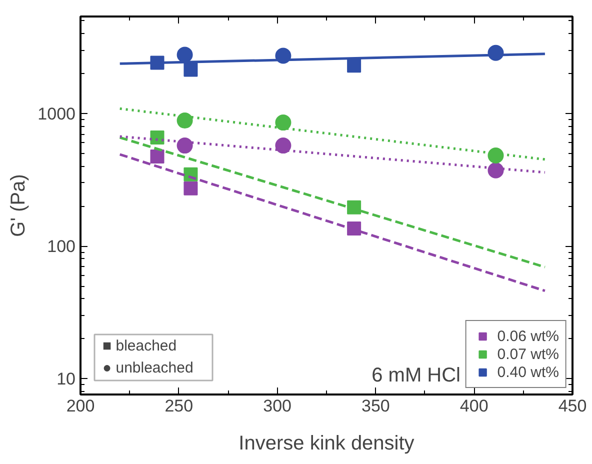  What do you see at coordinates (528, 336) in the screenshot?
I see `legend-label: 0.06 wt%` at bounding box center [528, 336].